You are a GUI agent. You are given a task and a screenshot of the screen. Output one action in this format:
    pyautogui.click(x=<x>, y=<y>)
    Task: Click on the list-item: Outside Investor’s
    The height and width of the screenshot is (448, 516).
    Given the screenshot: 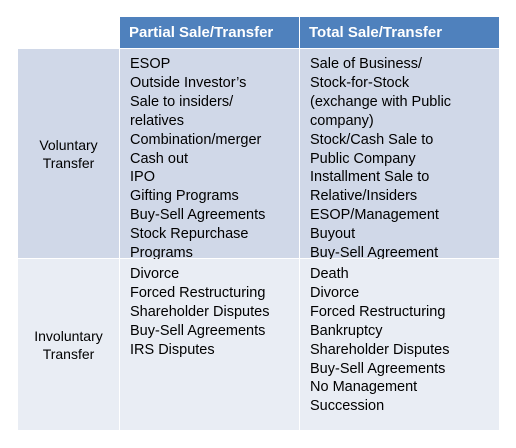 What is the action you would take?
    pyautogui.click(x=188, y=82)
    